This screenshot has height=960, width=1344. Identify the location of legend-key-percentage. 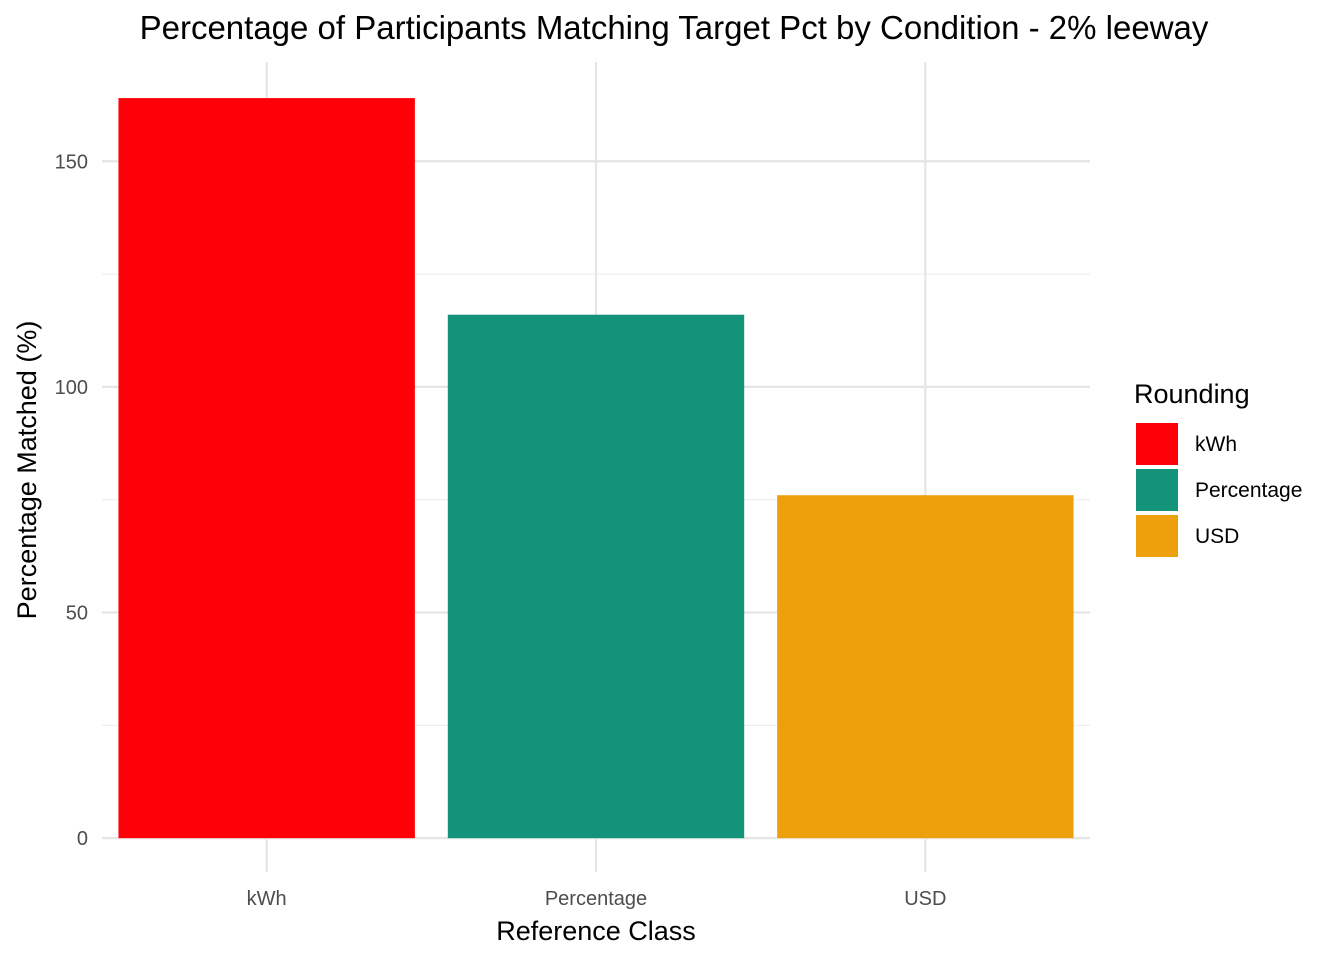
(1157, 490).